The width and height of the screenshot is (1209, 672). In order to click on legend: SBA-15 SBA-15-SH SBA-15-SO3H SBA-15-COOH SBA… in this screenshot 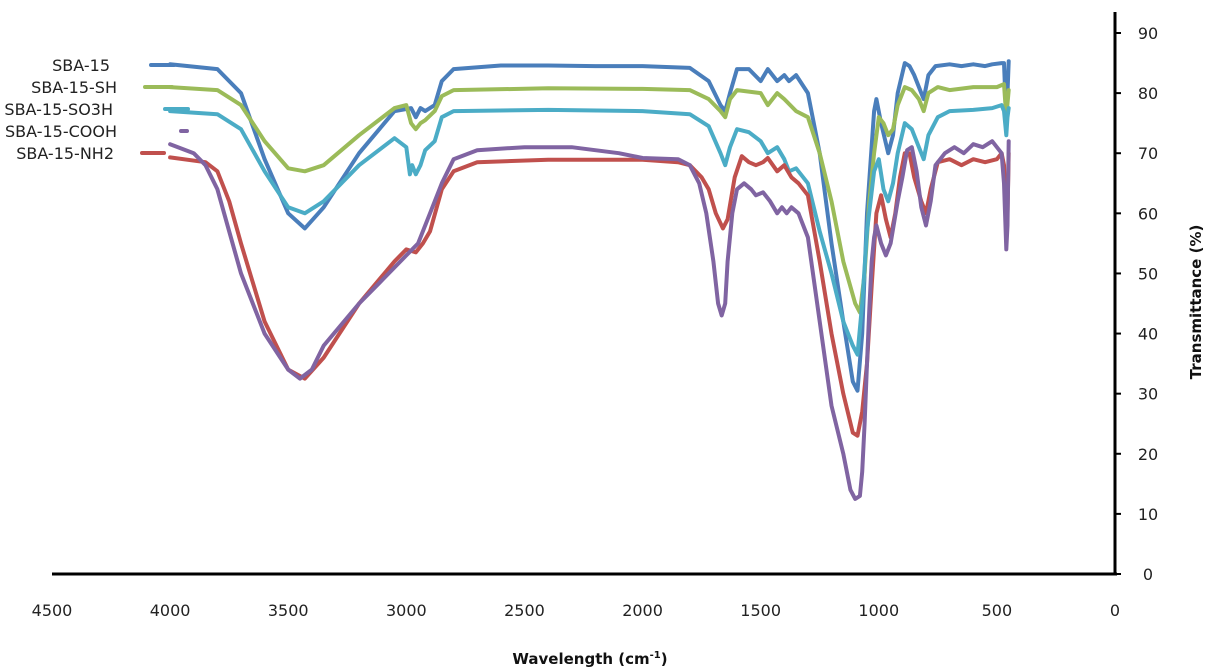, I will do `click(97, 109)`.